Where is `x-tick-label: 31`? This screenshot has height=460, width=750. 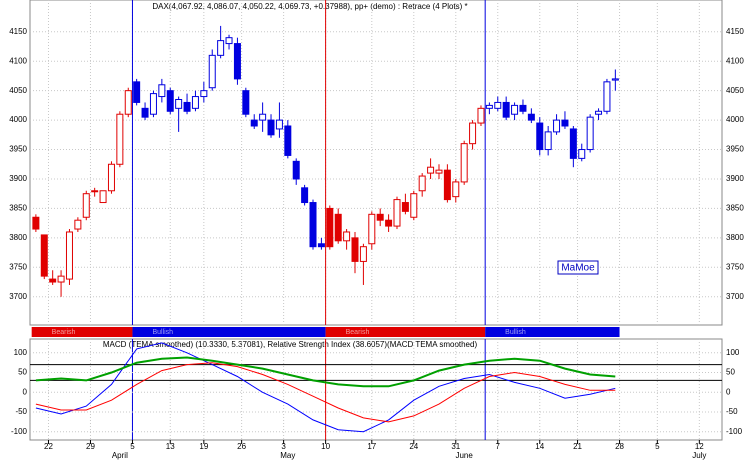
x-tick-label: 31 is located at coordinates (455, 446).